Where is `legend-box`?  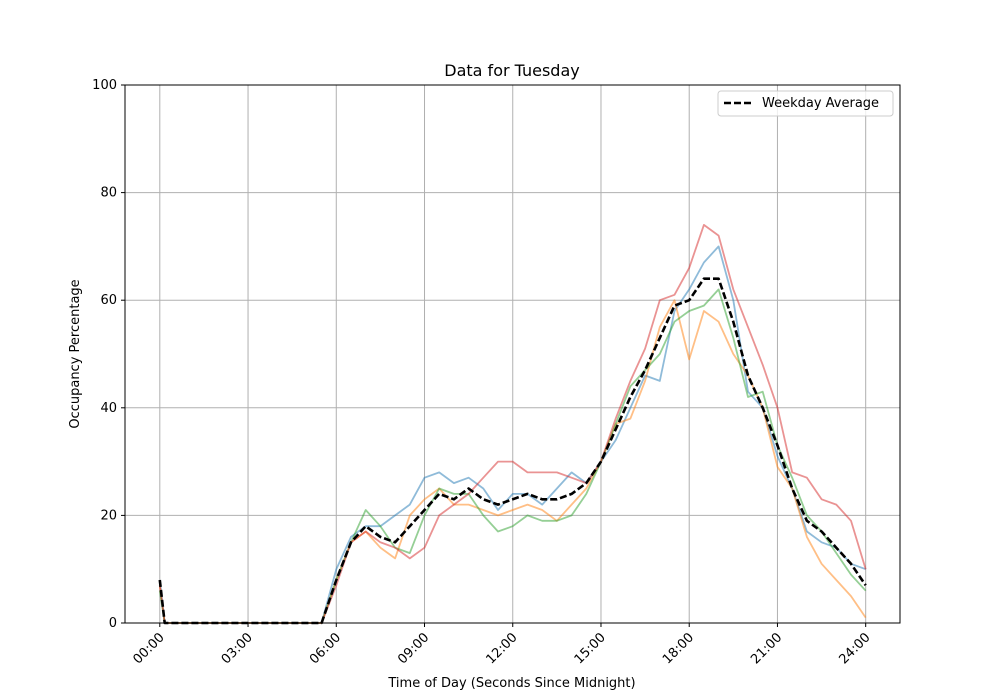
legend-box is located at coordinates (805, 103).